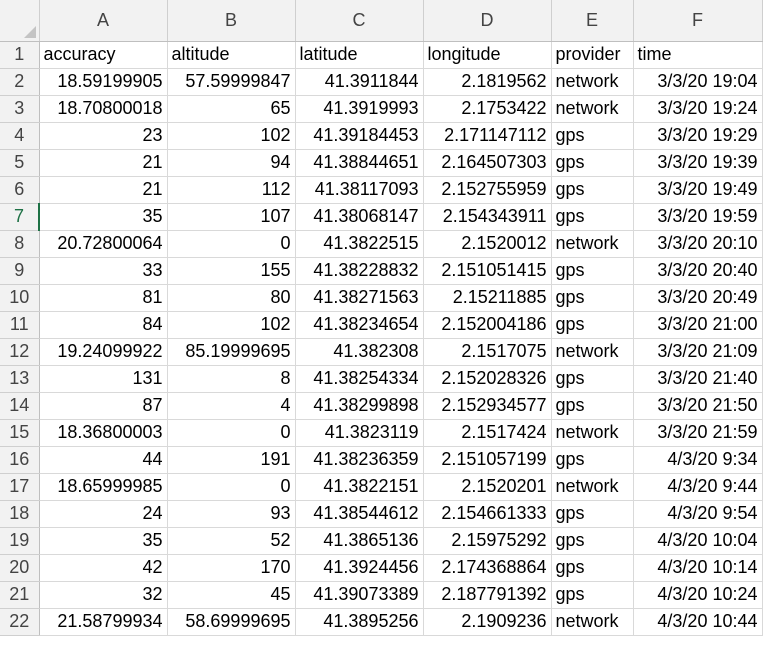 The height and width of the screenshot is (663, 764). I want to click on cell-d8: 2.1520012, so click(487, 244).